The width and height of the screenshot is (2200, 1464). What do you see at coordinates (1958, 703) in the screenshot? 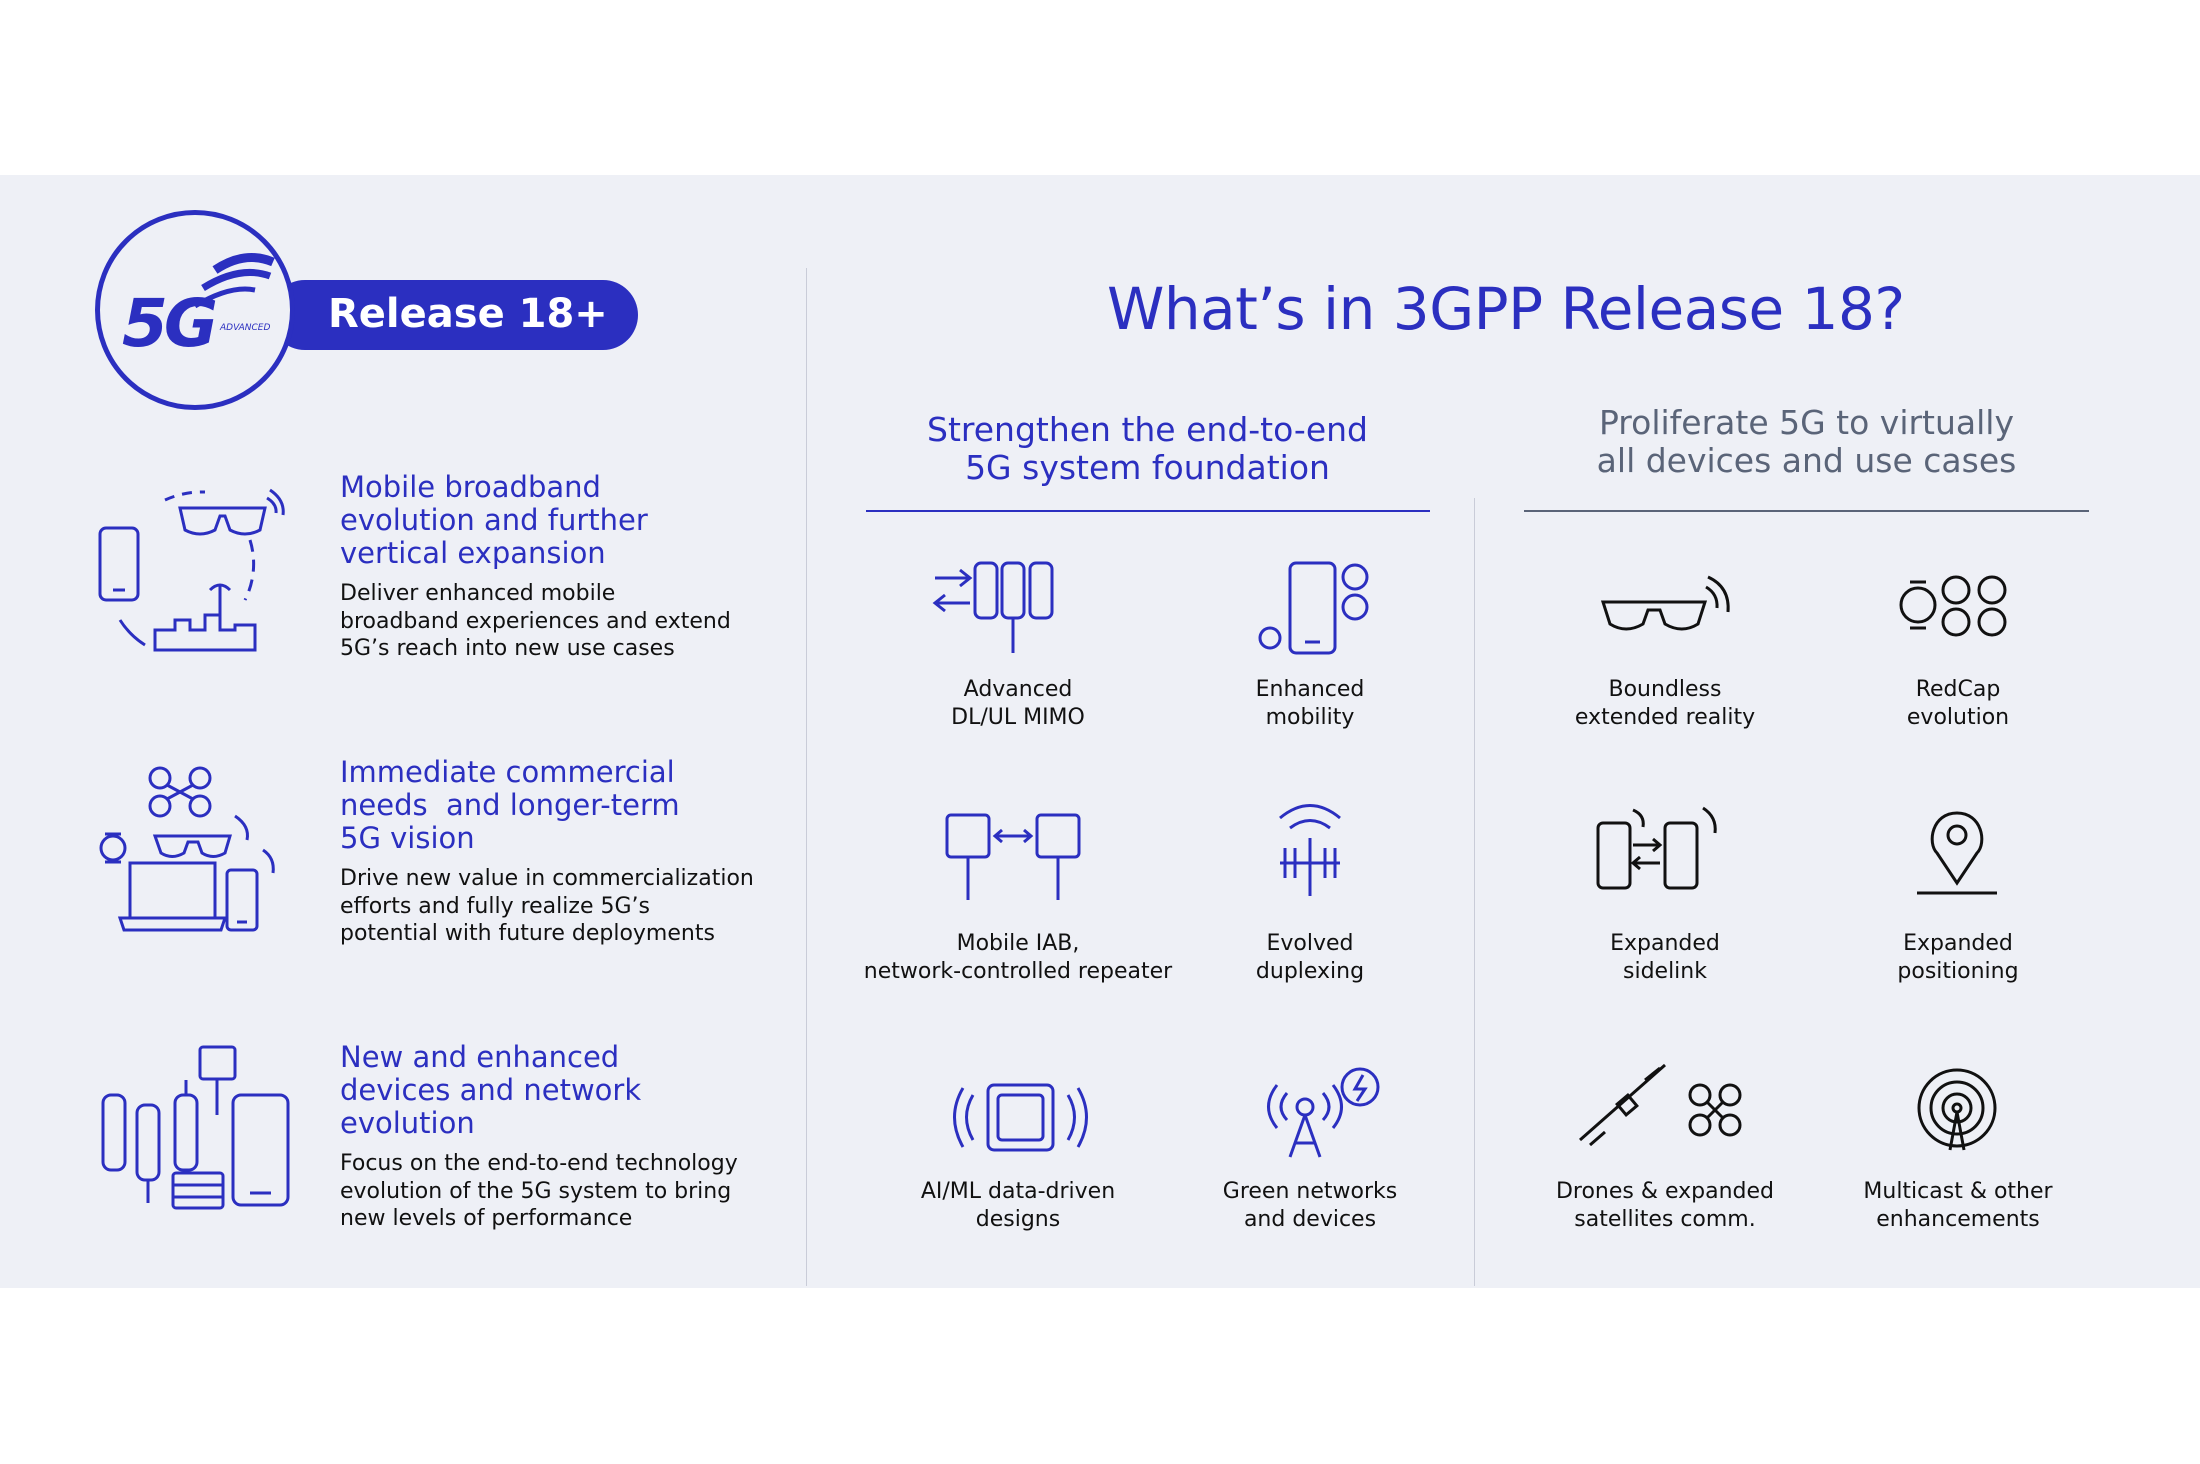
I see `feature-label: RedCap evolution` at bounding box center [1958, 703].